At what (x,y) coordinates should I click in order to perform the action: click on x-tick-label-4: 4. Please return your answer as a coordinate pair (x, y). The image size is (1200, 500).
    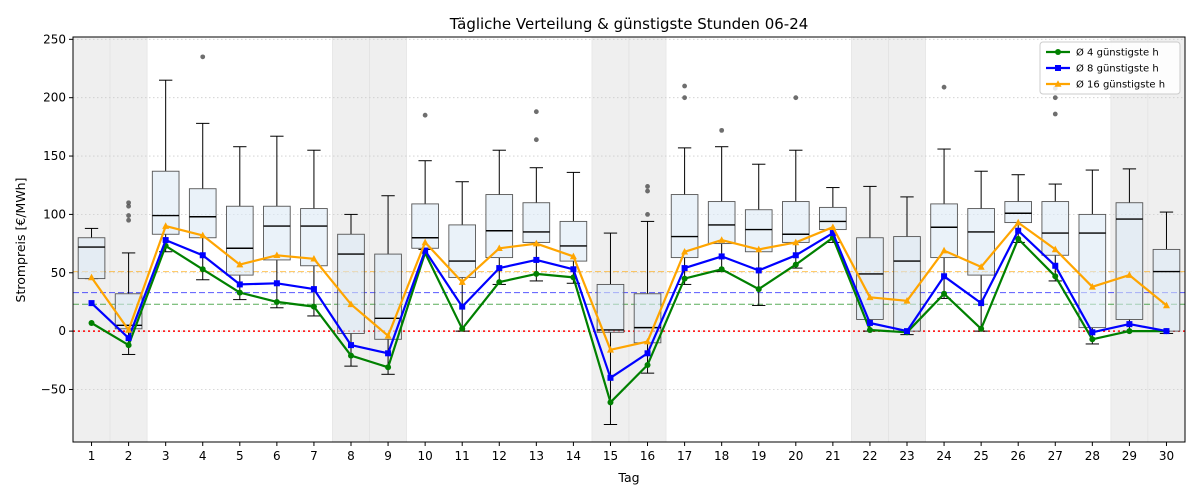
    Looking at the image, I should click on (203, 456).